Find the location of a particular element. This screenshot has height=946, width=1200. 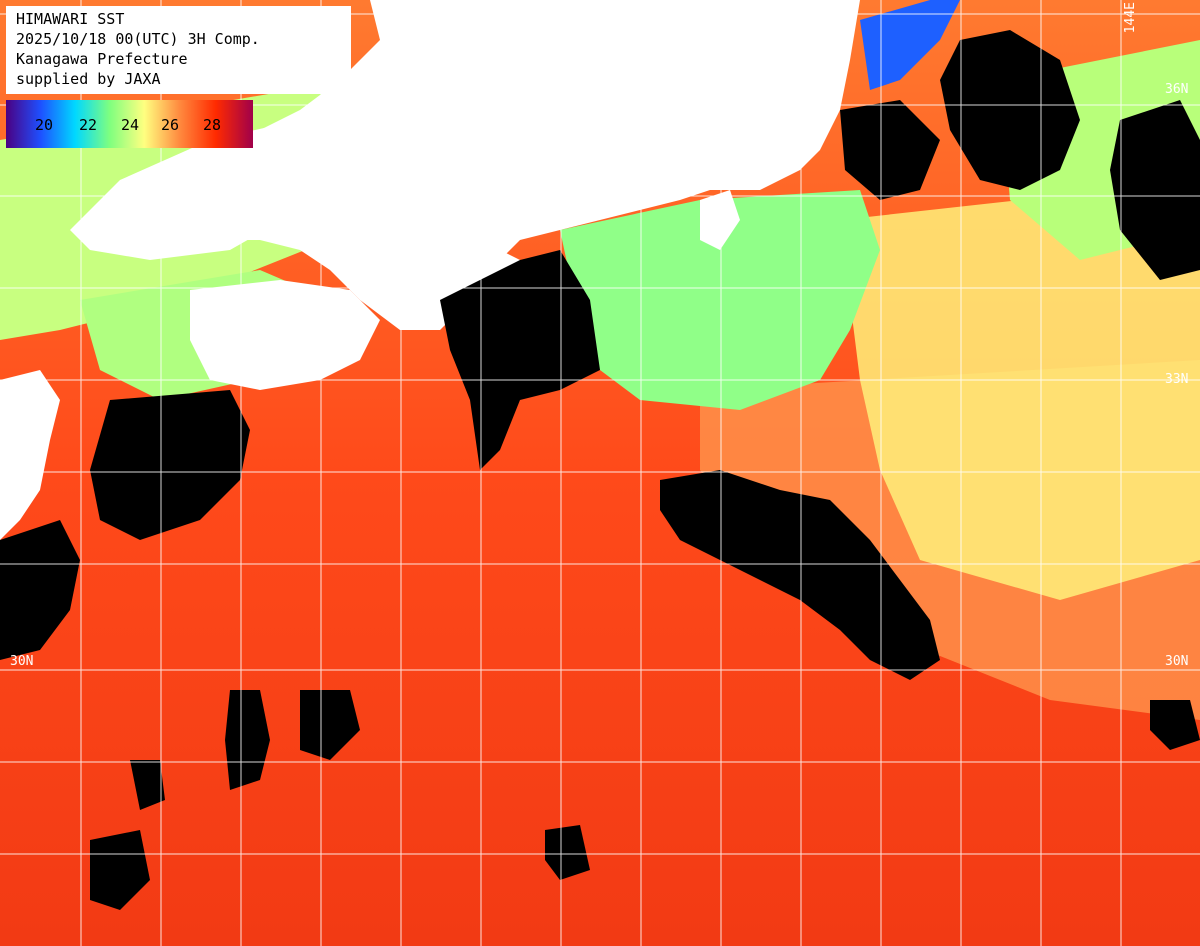

title-line-4: supplied by JAXA is located at coordinates (88, 79).